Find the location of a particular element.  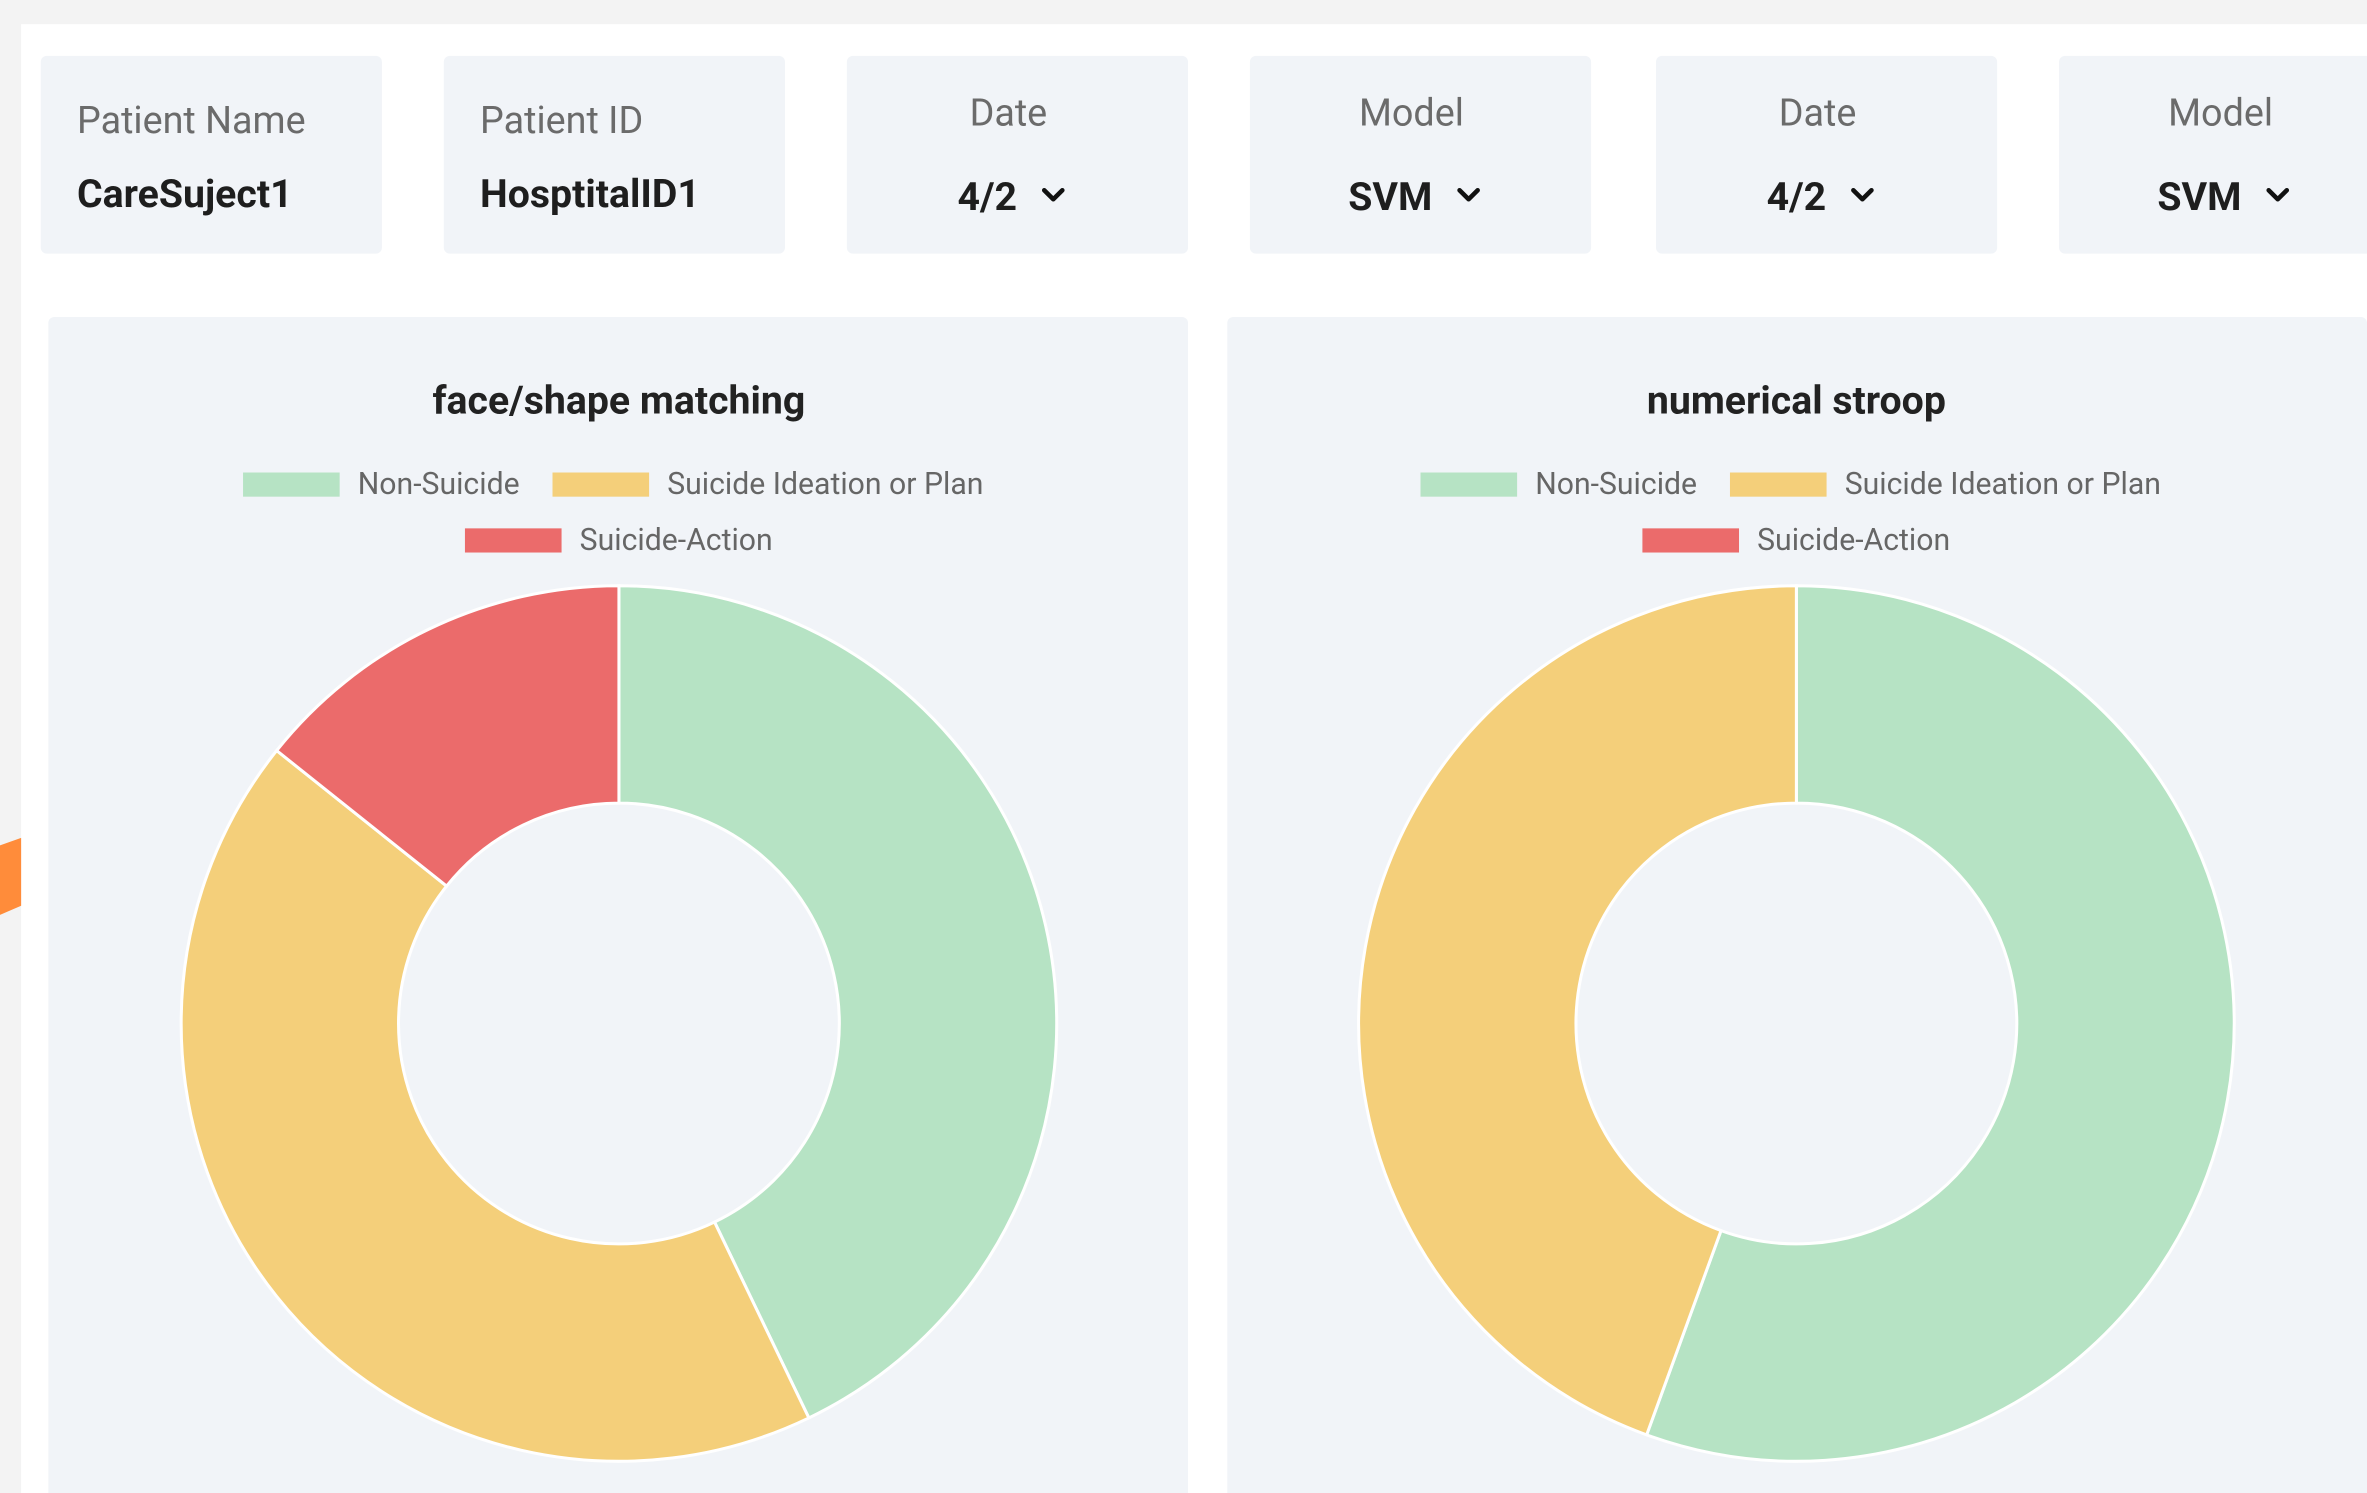

info-card: Patient Name CareSuject1 is located at coordinates (211, 154).